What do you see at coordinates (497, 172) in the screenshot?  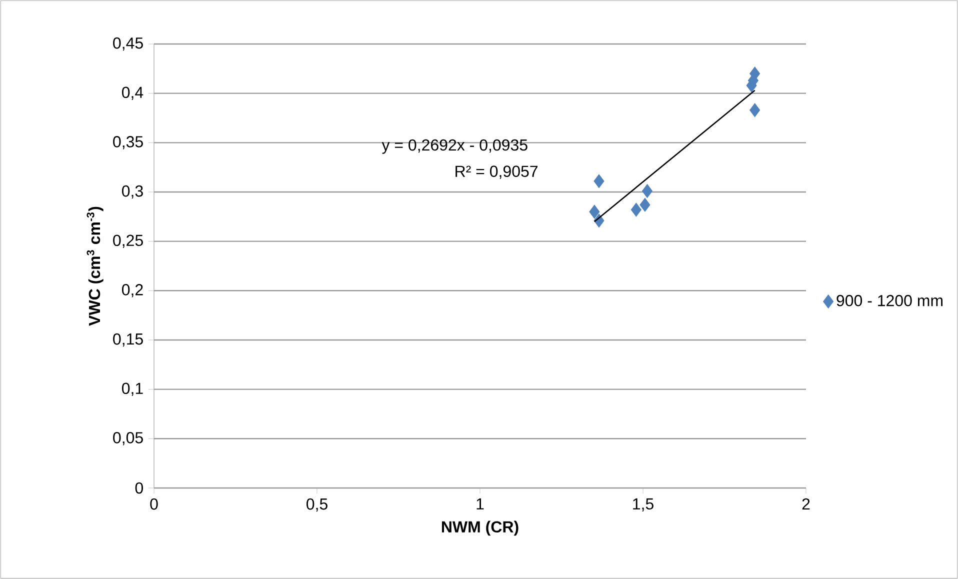 I see `annotation: R² = 0,9057` at bounding box center [497, 172].